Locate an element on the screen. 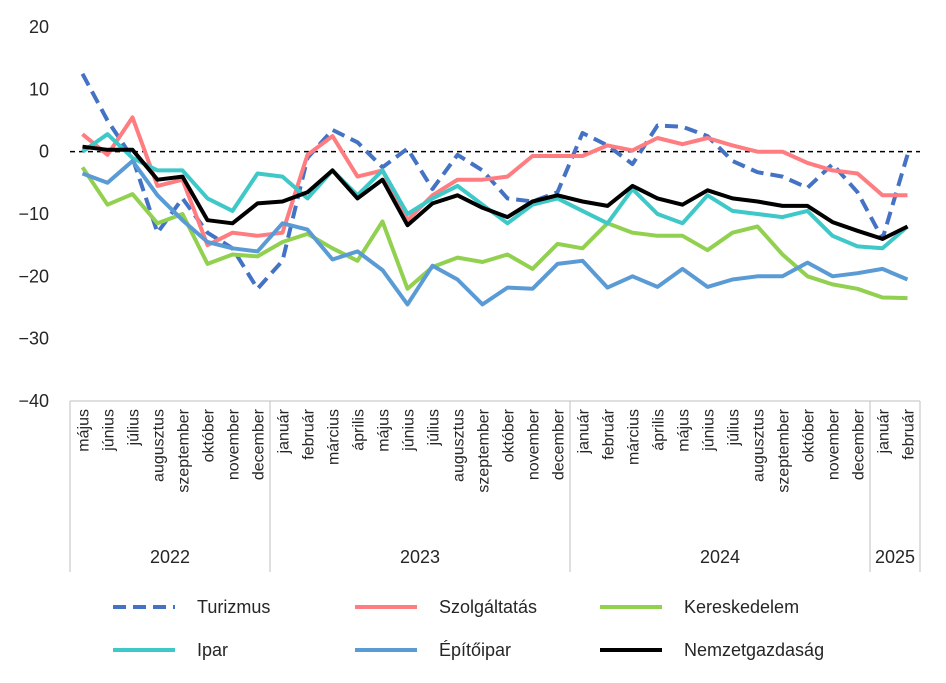  year-label-2025: 2025 is located at coordinates (895, 557).